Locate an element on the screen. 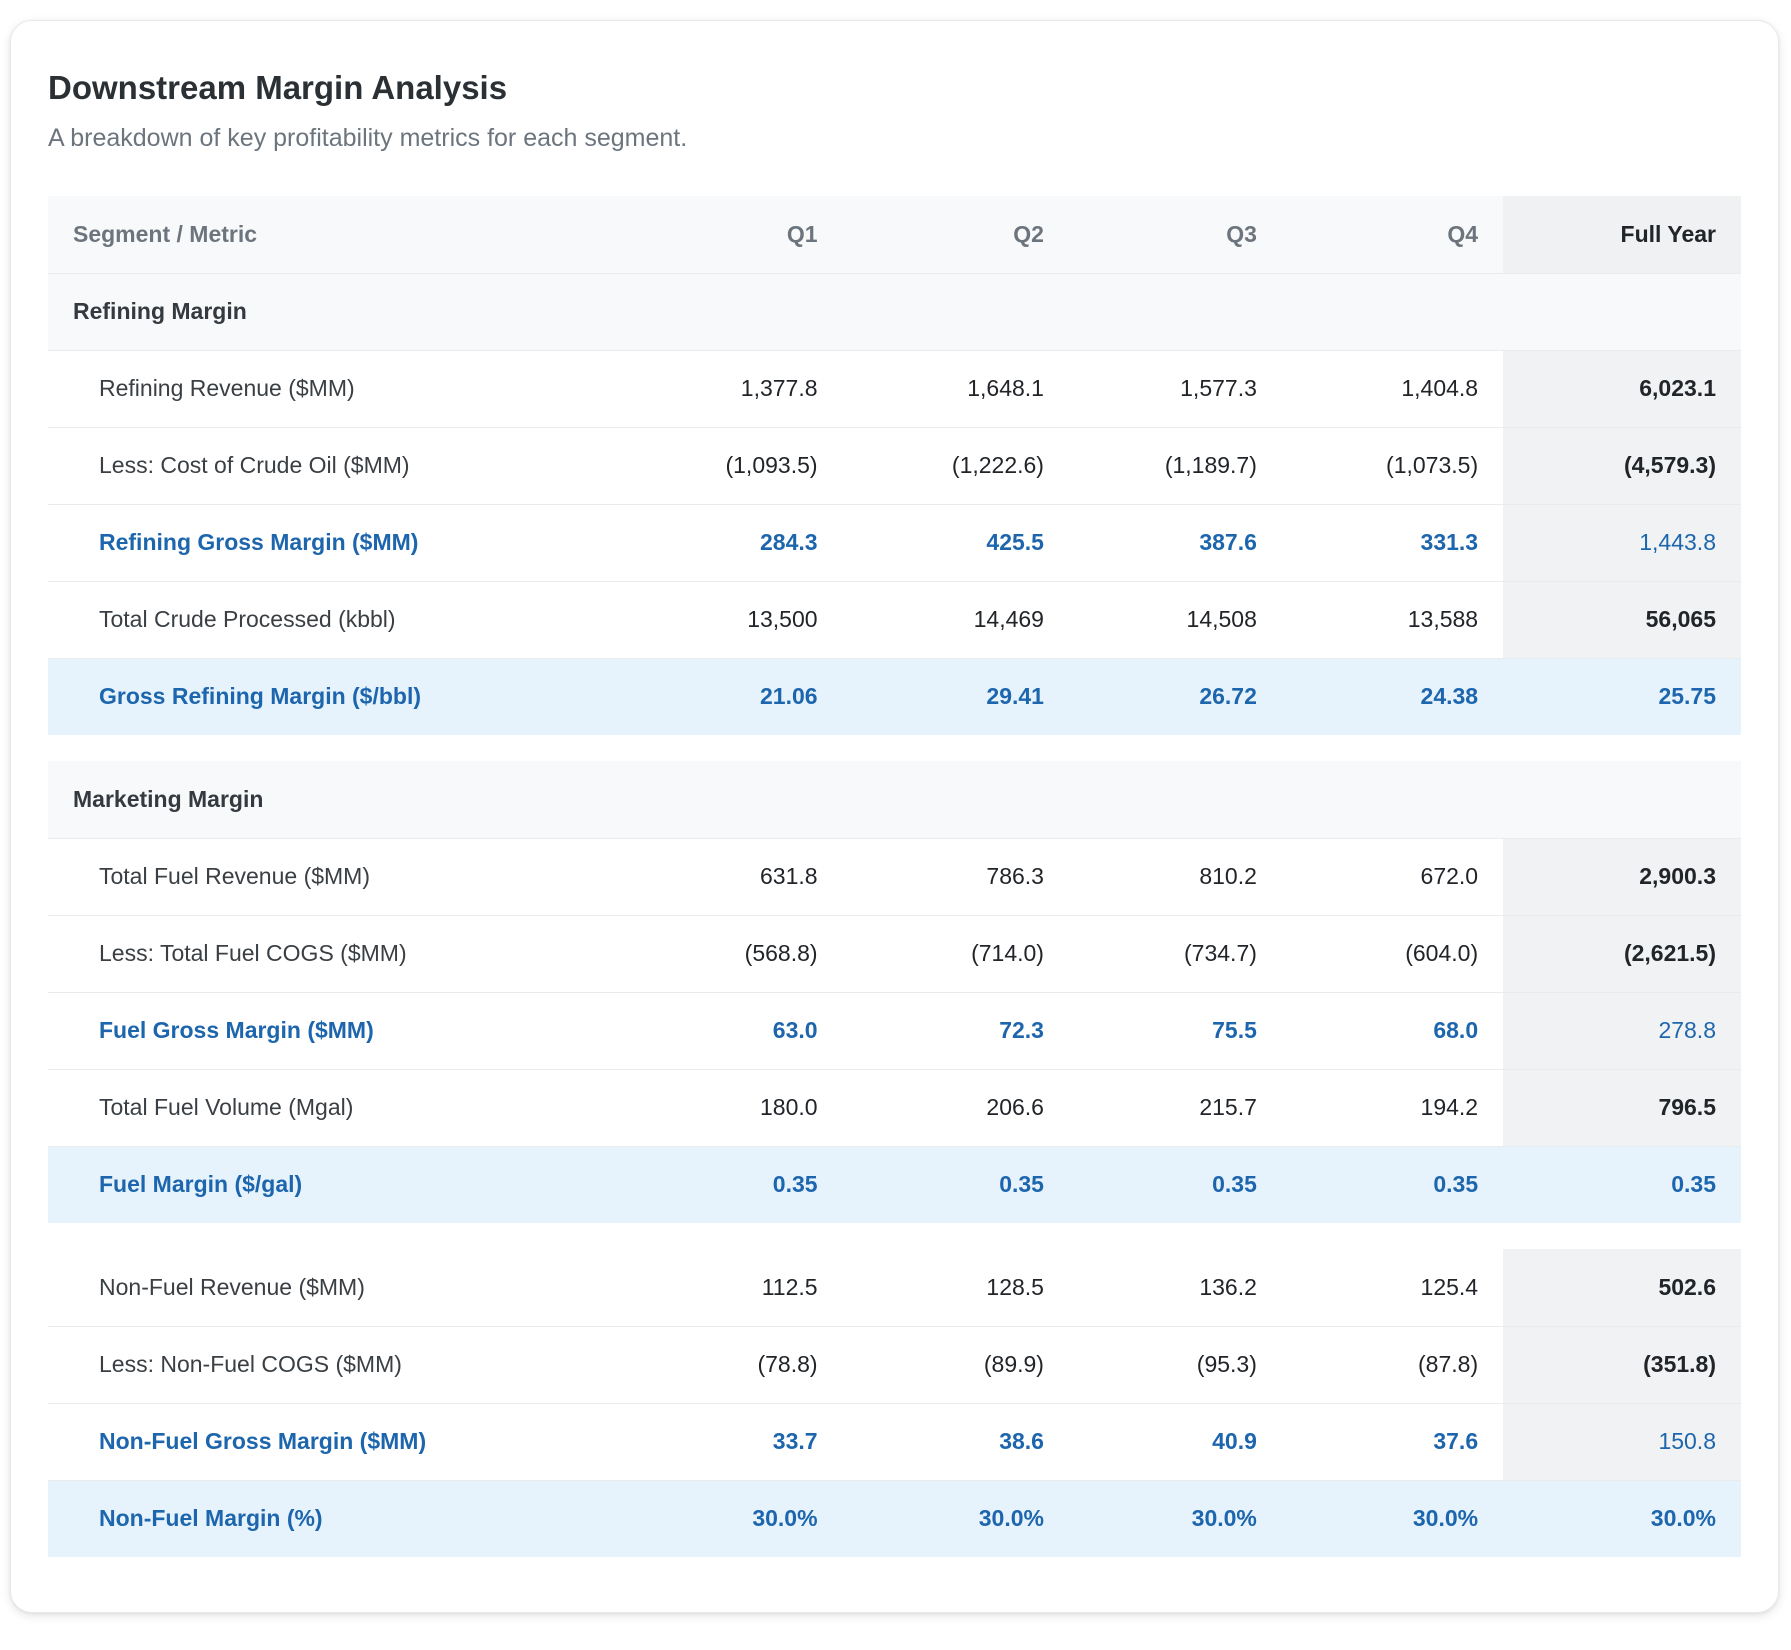 The width and height of the screenshot is (1791, 1650). row-label: Total Fuel Revenue ($MM) is located at coordinates (333, 877).